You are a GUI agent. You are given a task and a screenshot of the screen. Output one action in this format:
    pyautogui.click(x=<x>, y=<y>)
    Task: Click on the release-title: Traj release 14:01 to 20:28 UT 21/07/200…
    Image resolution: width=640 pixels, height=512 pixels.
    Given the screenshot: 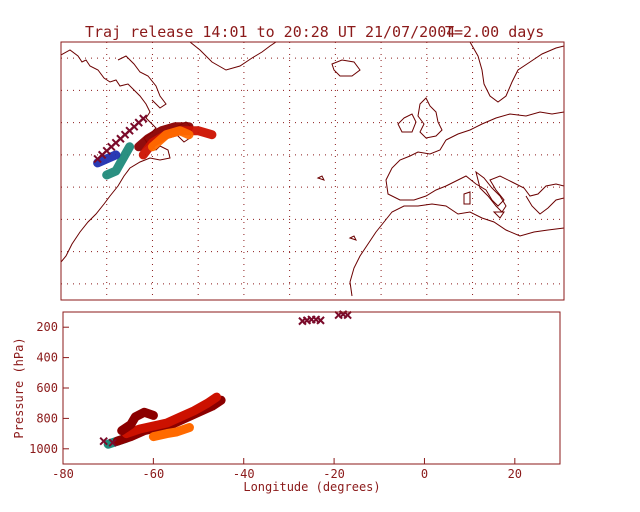 What is the action you would take?
    pyautogui.click(x=270, y=32)
    